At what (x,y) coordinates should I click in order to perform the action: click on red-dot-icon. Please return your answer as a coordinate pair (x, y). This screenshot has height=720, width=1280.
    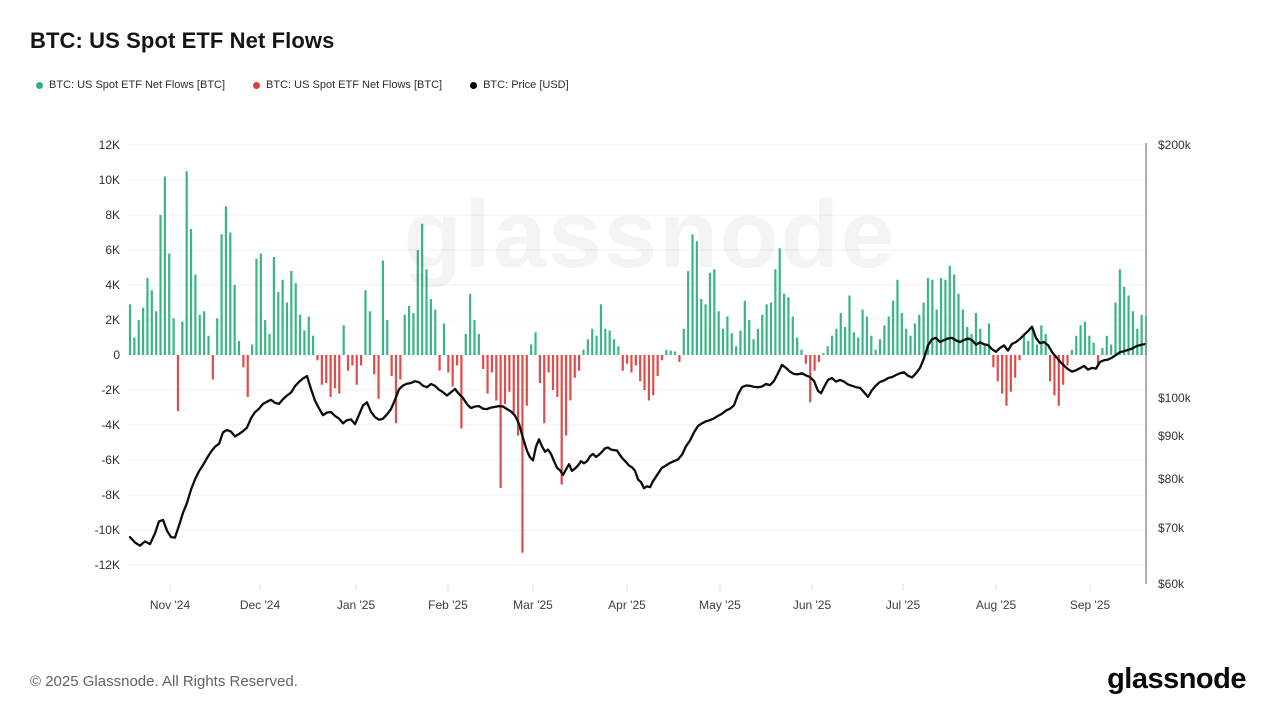
    Looking at the image, I should click on (257, 85).